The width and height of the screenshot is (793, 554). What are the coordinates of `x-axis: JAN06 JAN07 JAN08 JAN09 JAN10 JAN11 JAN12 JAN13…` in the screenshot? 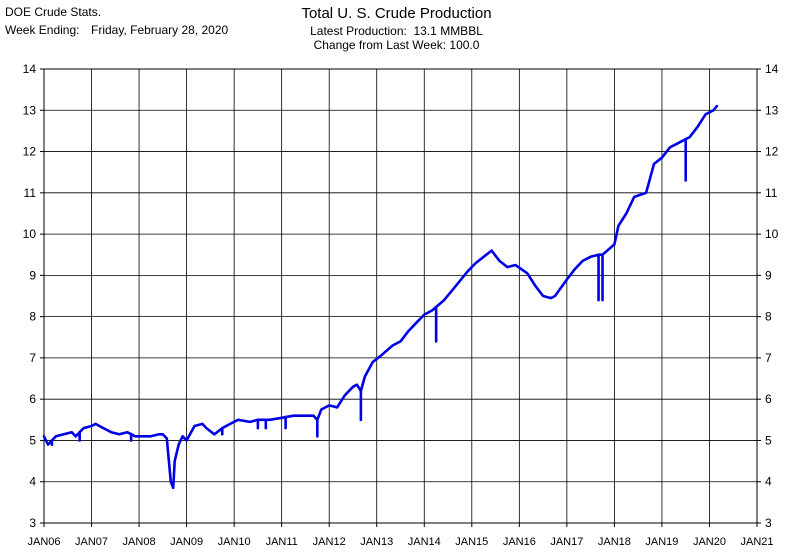 It's located at (400, 542).